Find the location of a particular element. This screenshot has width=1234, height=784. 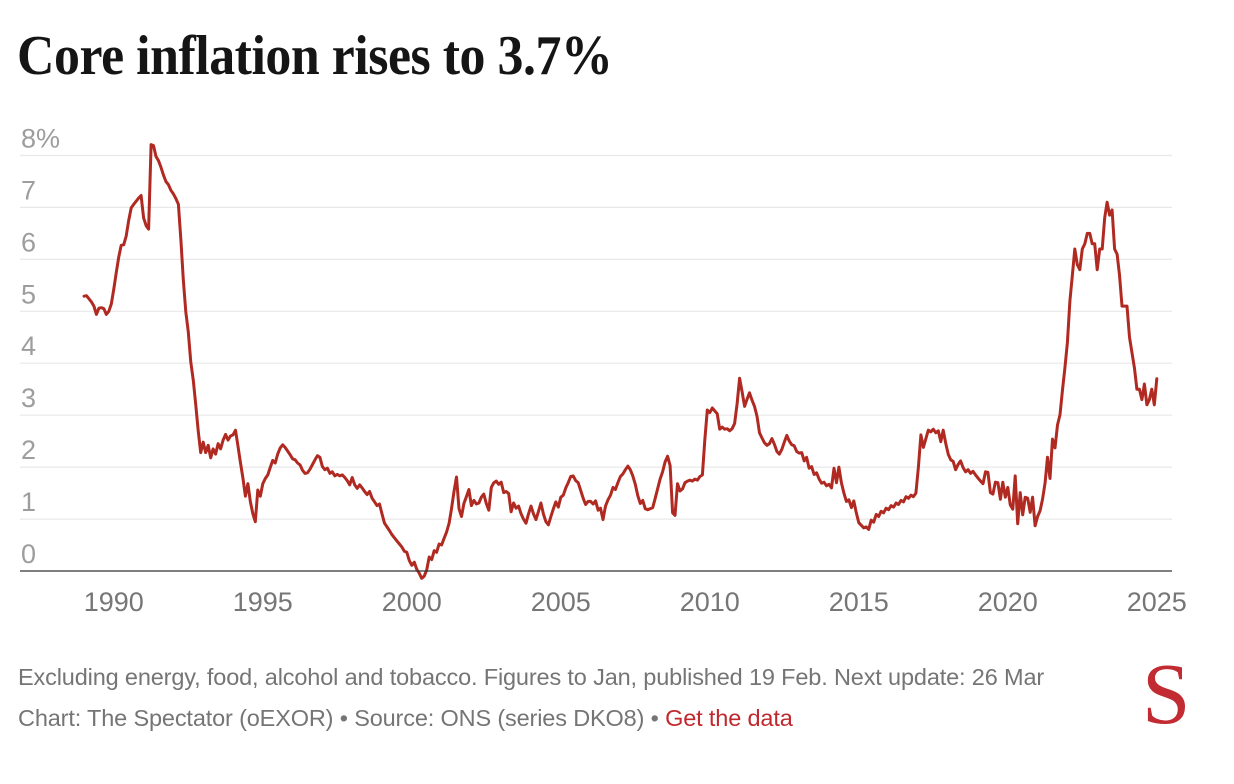

svg-text: 0 is located at coordinates (28, 554).